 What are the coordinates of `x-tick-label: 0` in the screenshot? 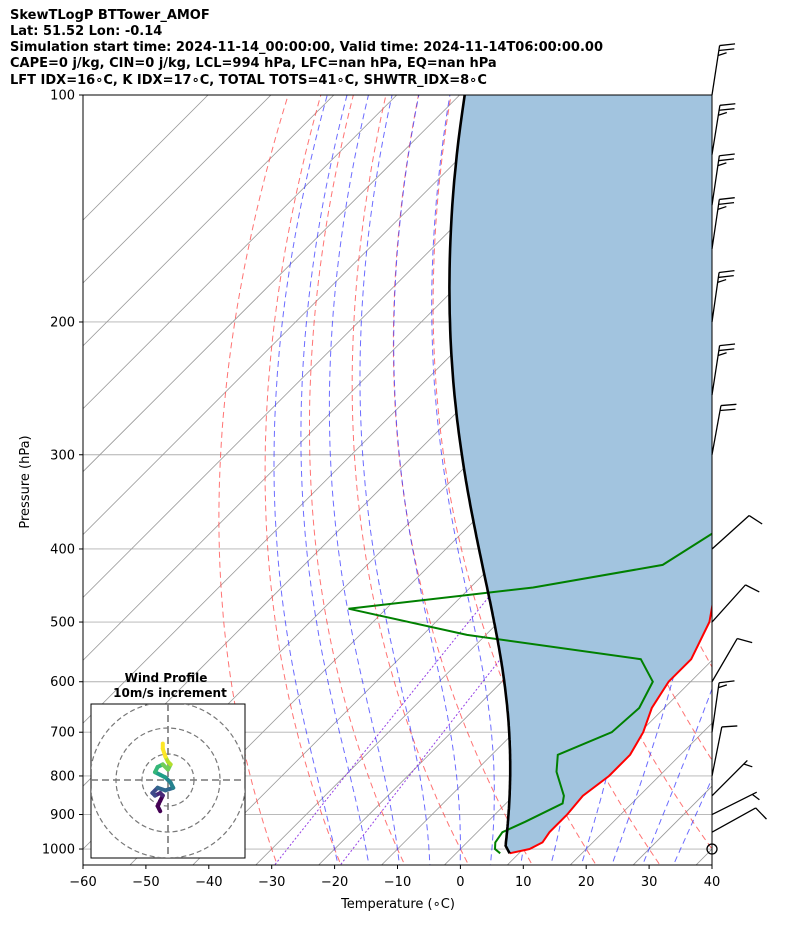 It's located at (460, 882).